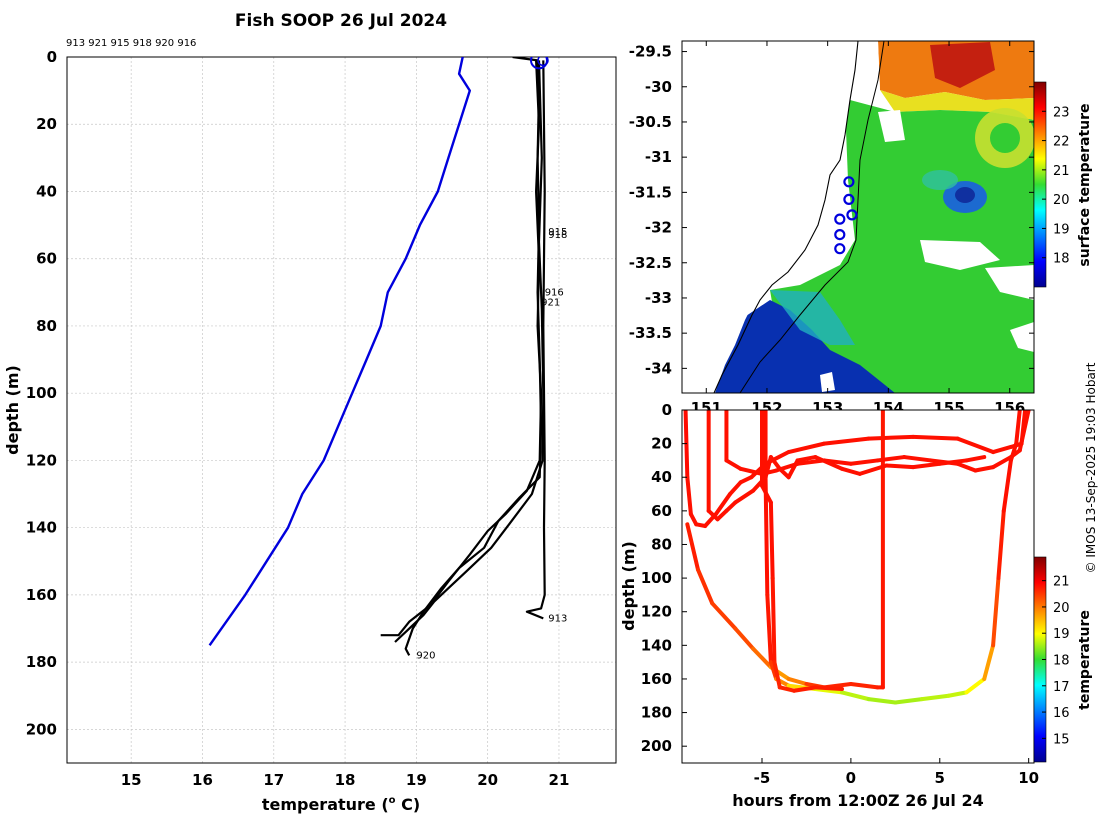  I want to click on time-y-tick-label: 40, so click(661, 477).